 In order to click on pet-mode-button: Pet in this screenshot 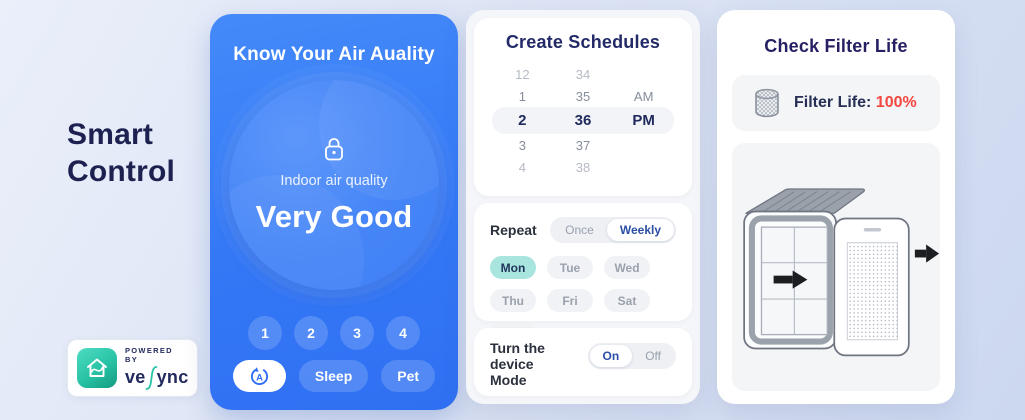, I will do `click(408, 376)`.